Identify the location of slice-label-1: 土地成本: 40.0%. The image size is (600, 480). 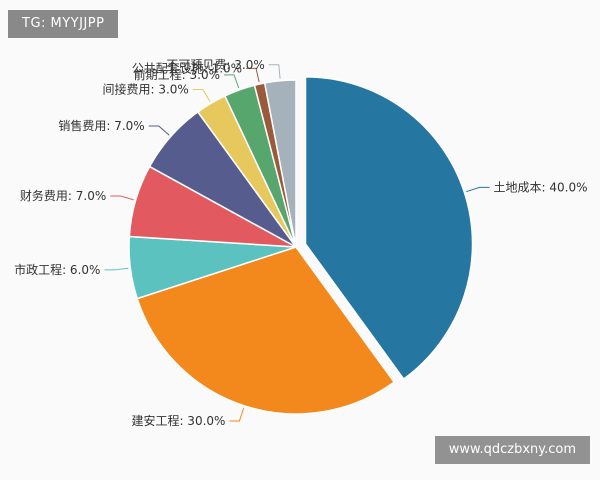
(541, 187).